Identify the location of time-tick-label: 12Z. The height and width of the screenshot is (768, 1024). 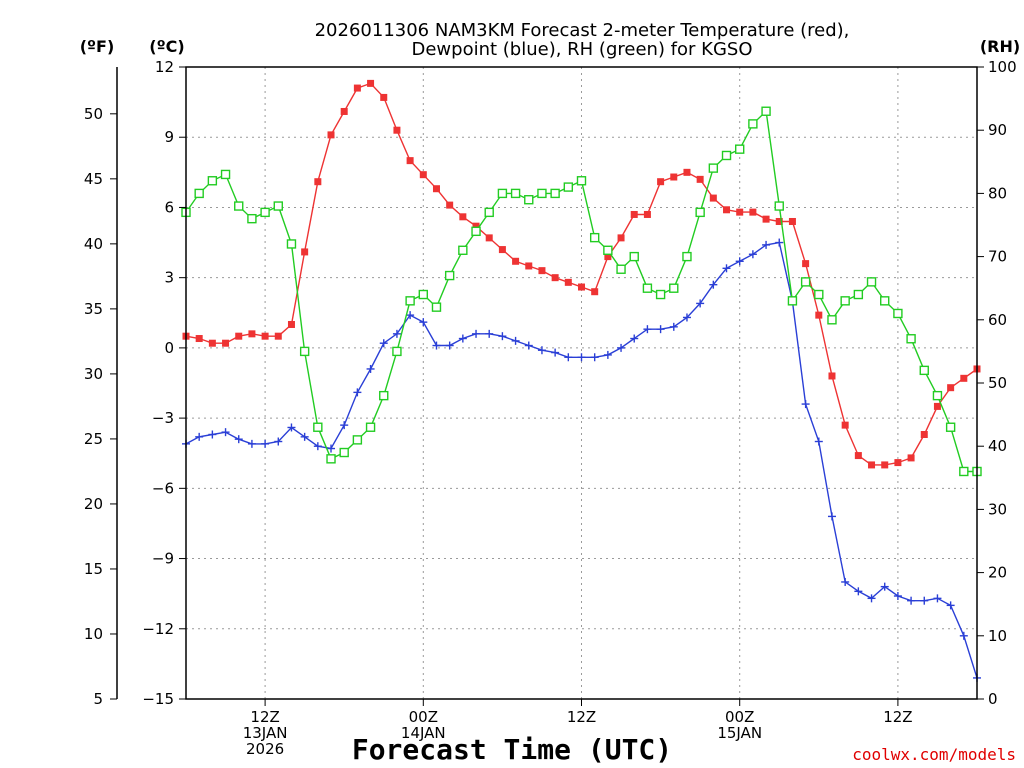
(264, 717).